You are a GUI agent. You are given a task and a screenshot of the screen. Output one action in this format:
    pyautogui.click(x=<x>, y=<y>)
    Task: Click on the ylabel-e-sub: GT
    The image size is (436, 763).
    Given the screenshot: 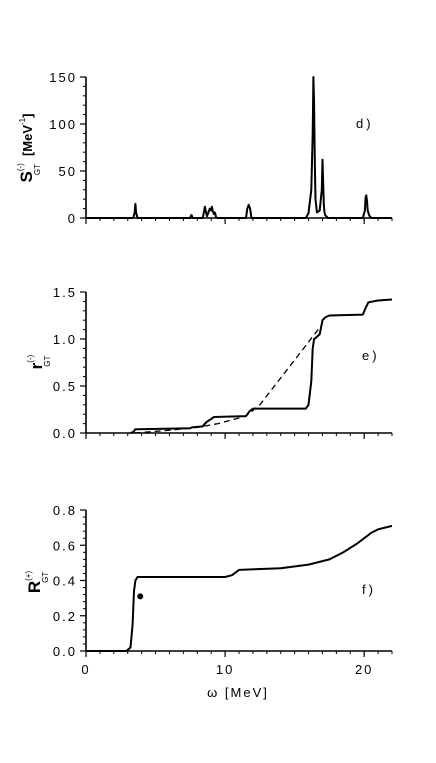 What is the action you would take?
    pyautogui.click(x=47, y=360)
    